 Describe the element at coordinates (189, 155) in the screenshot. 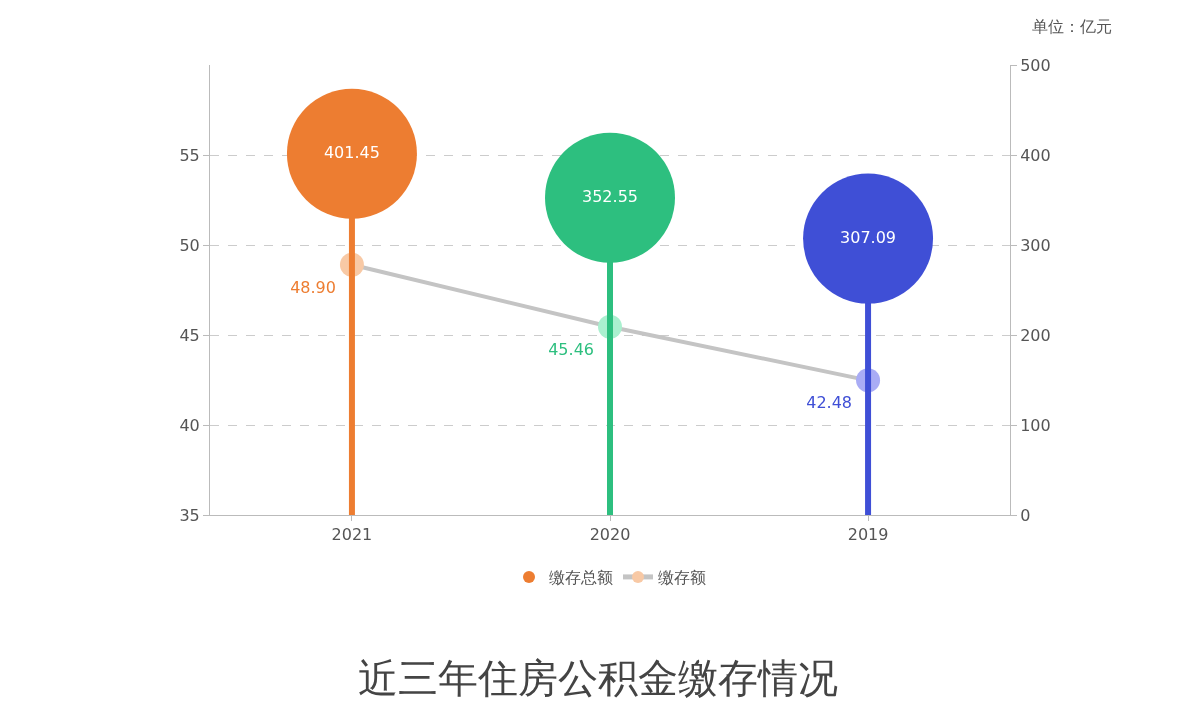

I see `y-tick-label: 55` at that location.